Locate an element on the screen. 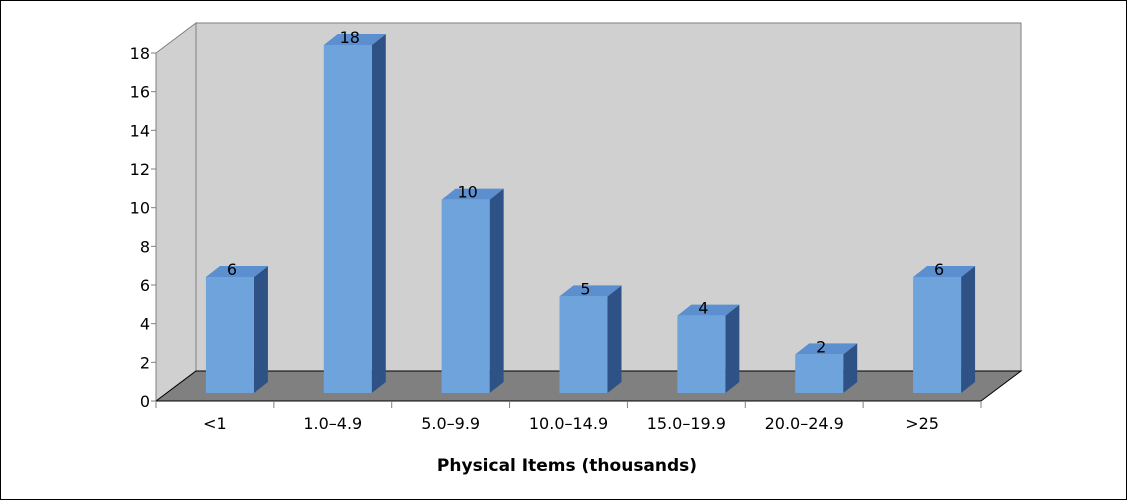  x-tick-label: 10.0–14.9 is located at coordinates (568, 423).